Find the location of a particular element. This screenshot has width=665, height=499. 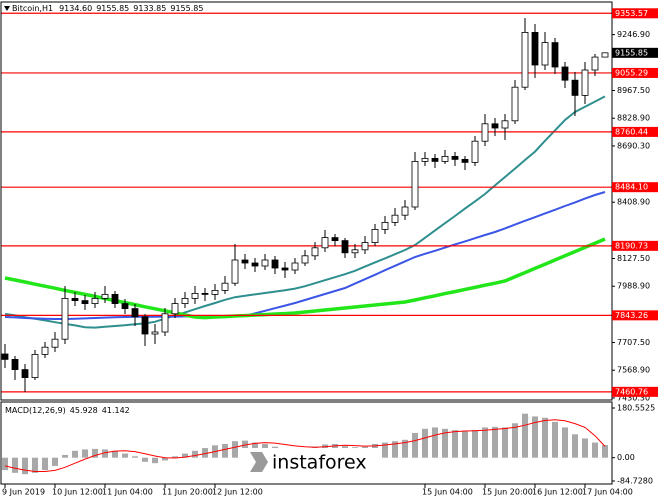

ohlc-high: 9155.85 is located at coordinates (112, 8).